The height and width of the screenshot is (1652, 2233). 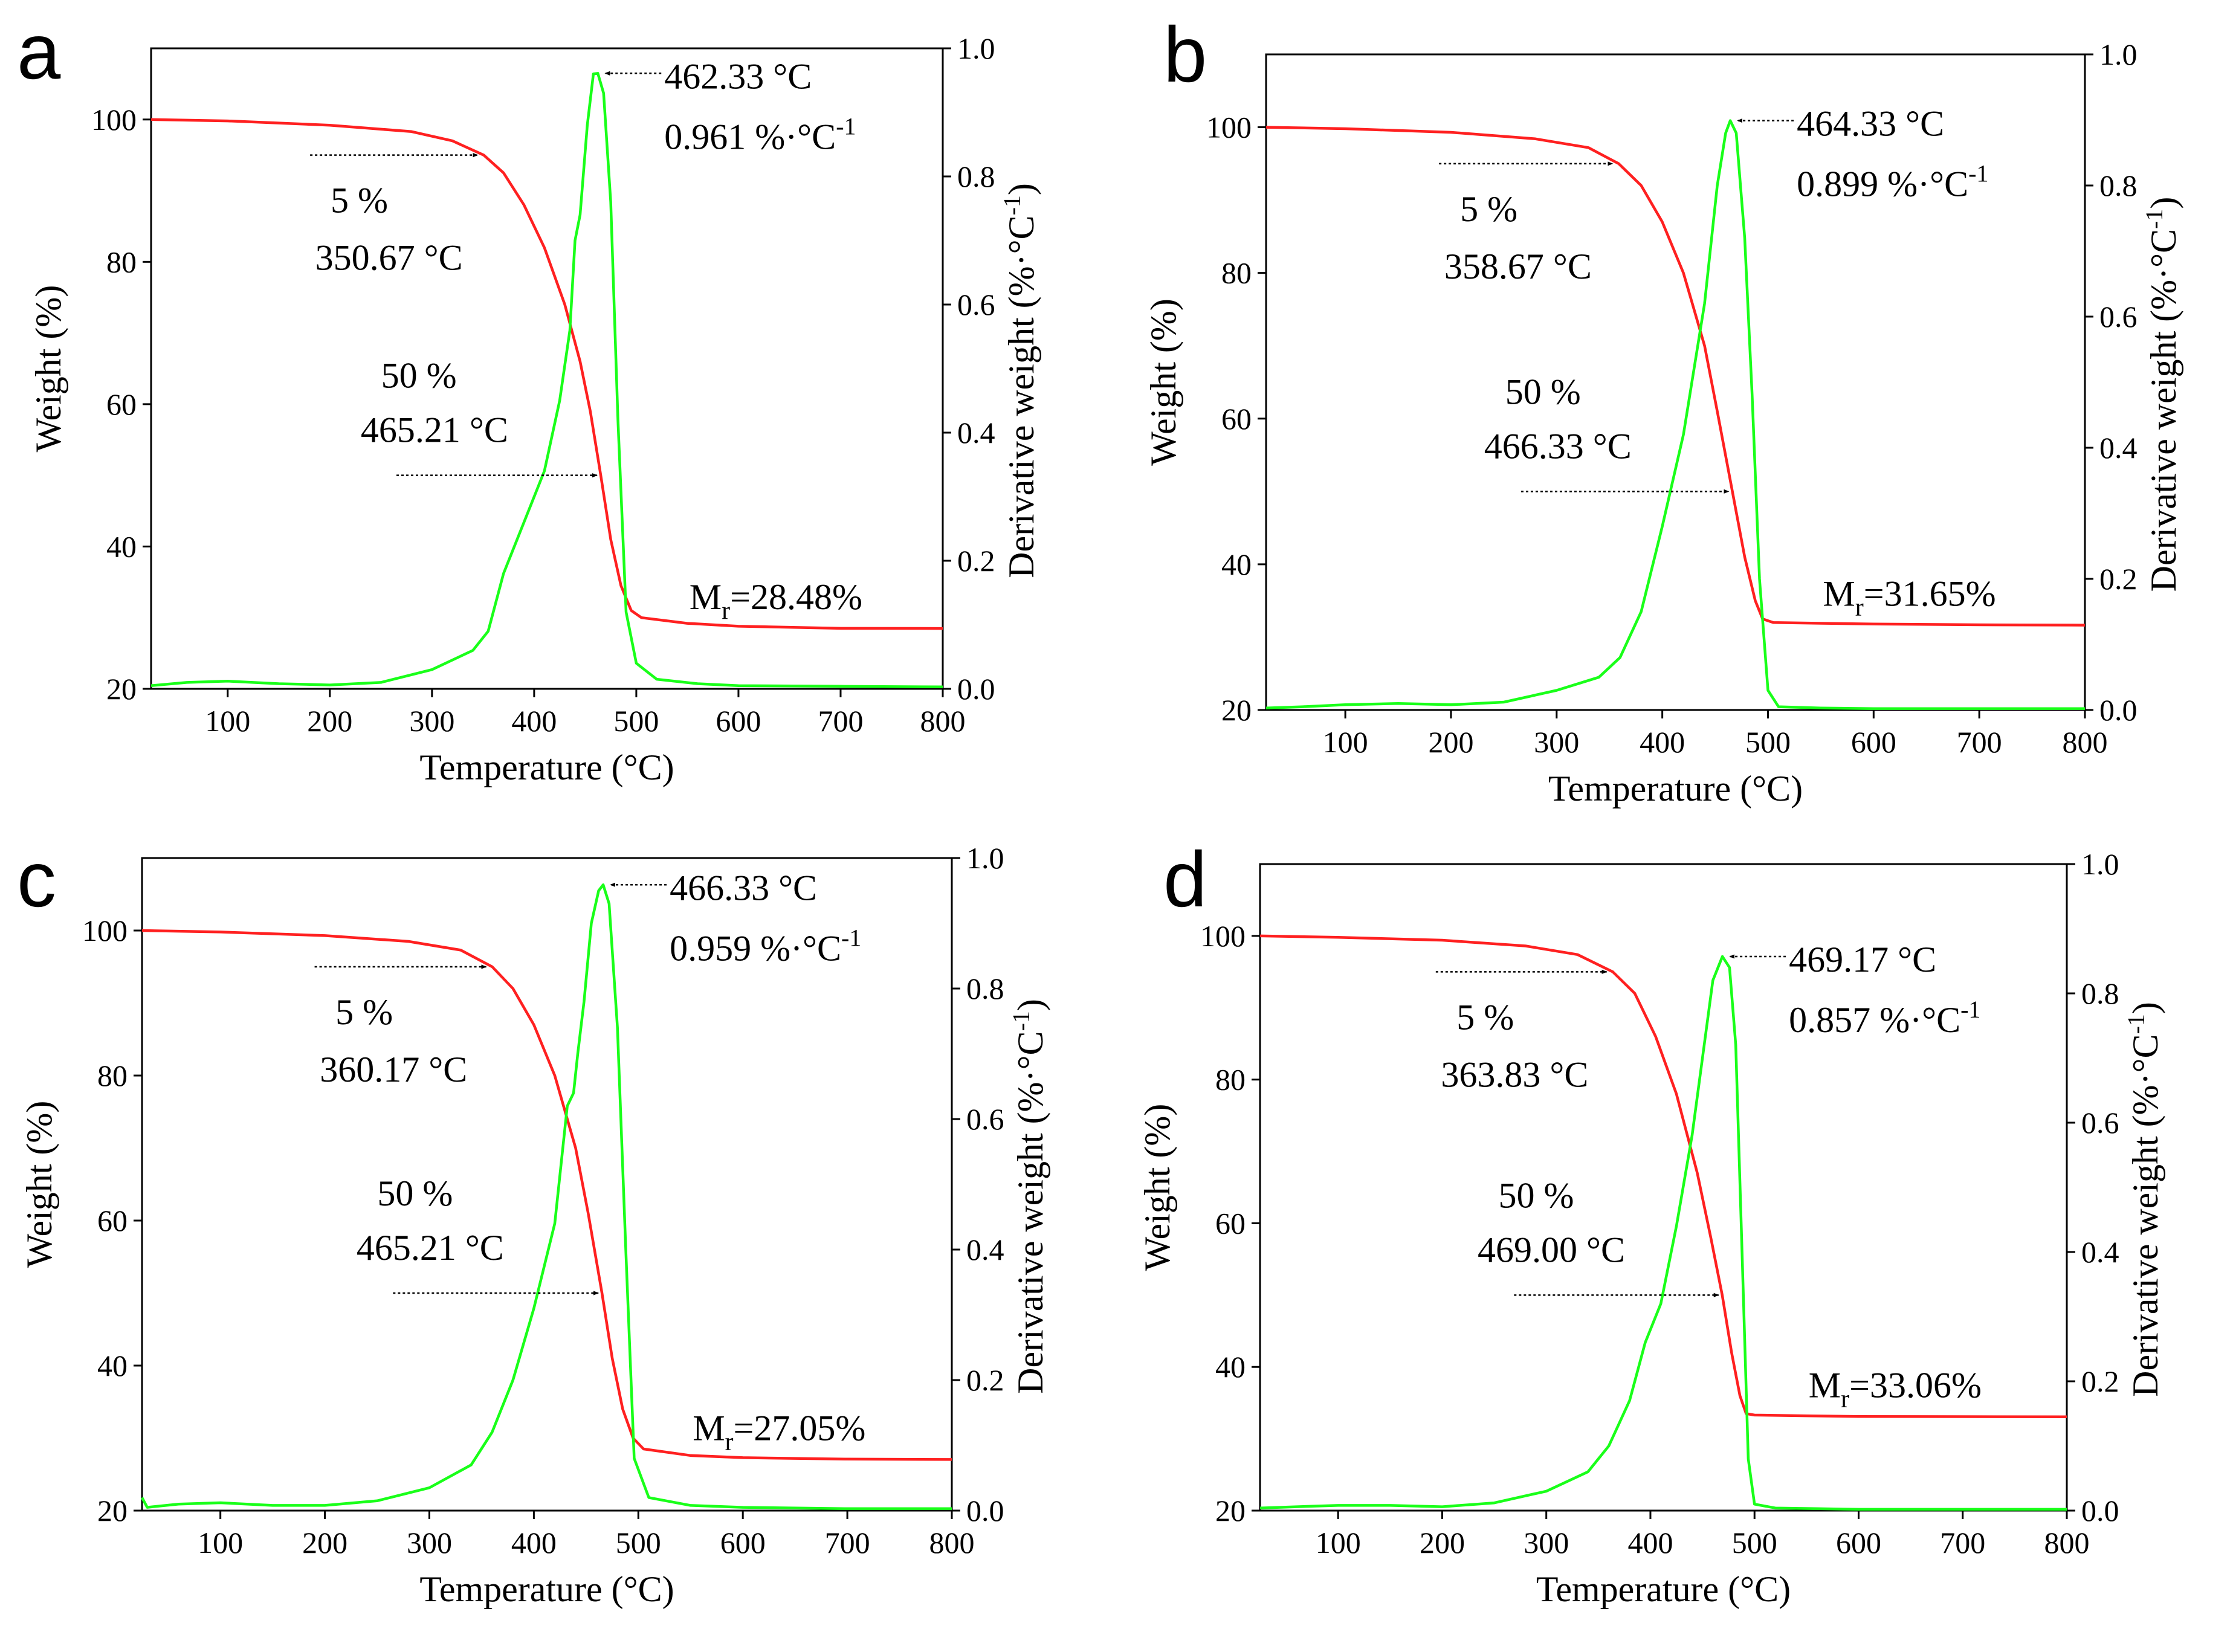 I want to click on t50-temperature-label: 466.33 °C, so click(x=1558, y=446).